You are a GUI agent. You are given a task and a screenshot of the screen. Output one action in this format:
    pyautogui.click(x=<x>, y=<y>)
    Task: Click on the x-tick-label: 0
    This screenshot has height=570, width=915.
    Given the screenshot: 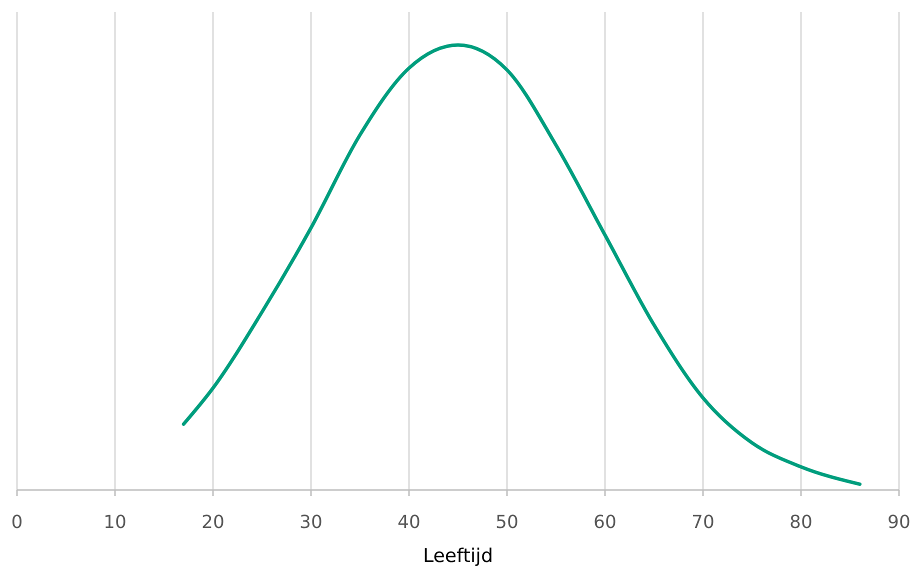 What is the action you would take?
    pyautogui.click(x=17, y=522)
    